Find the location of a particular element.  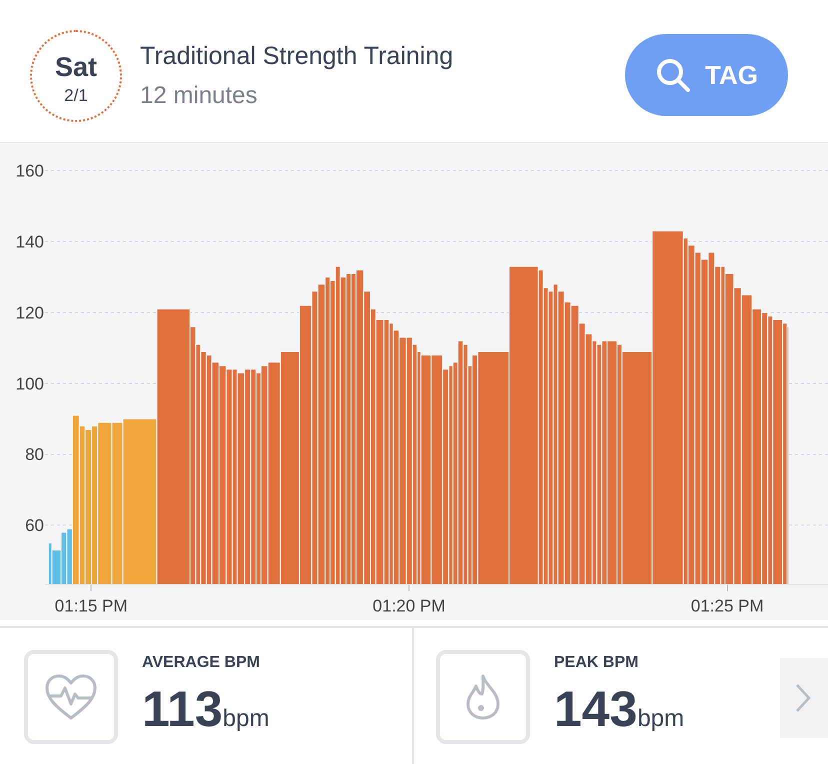

x-tick-label: 01:15 PM is located at coordinates (91, 606).